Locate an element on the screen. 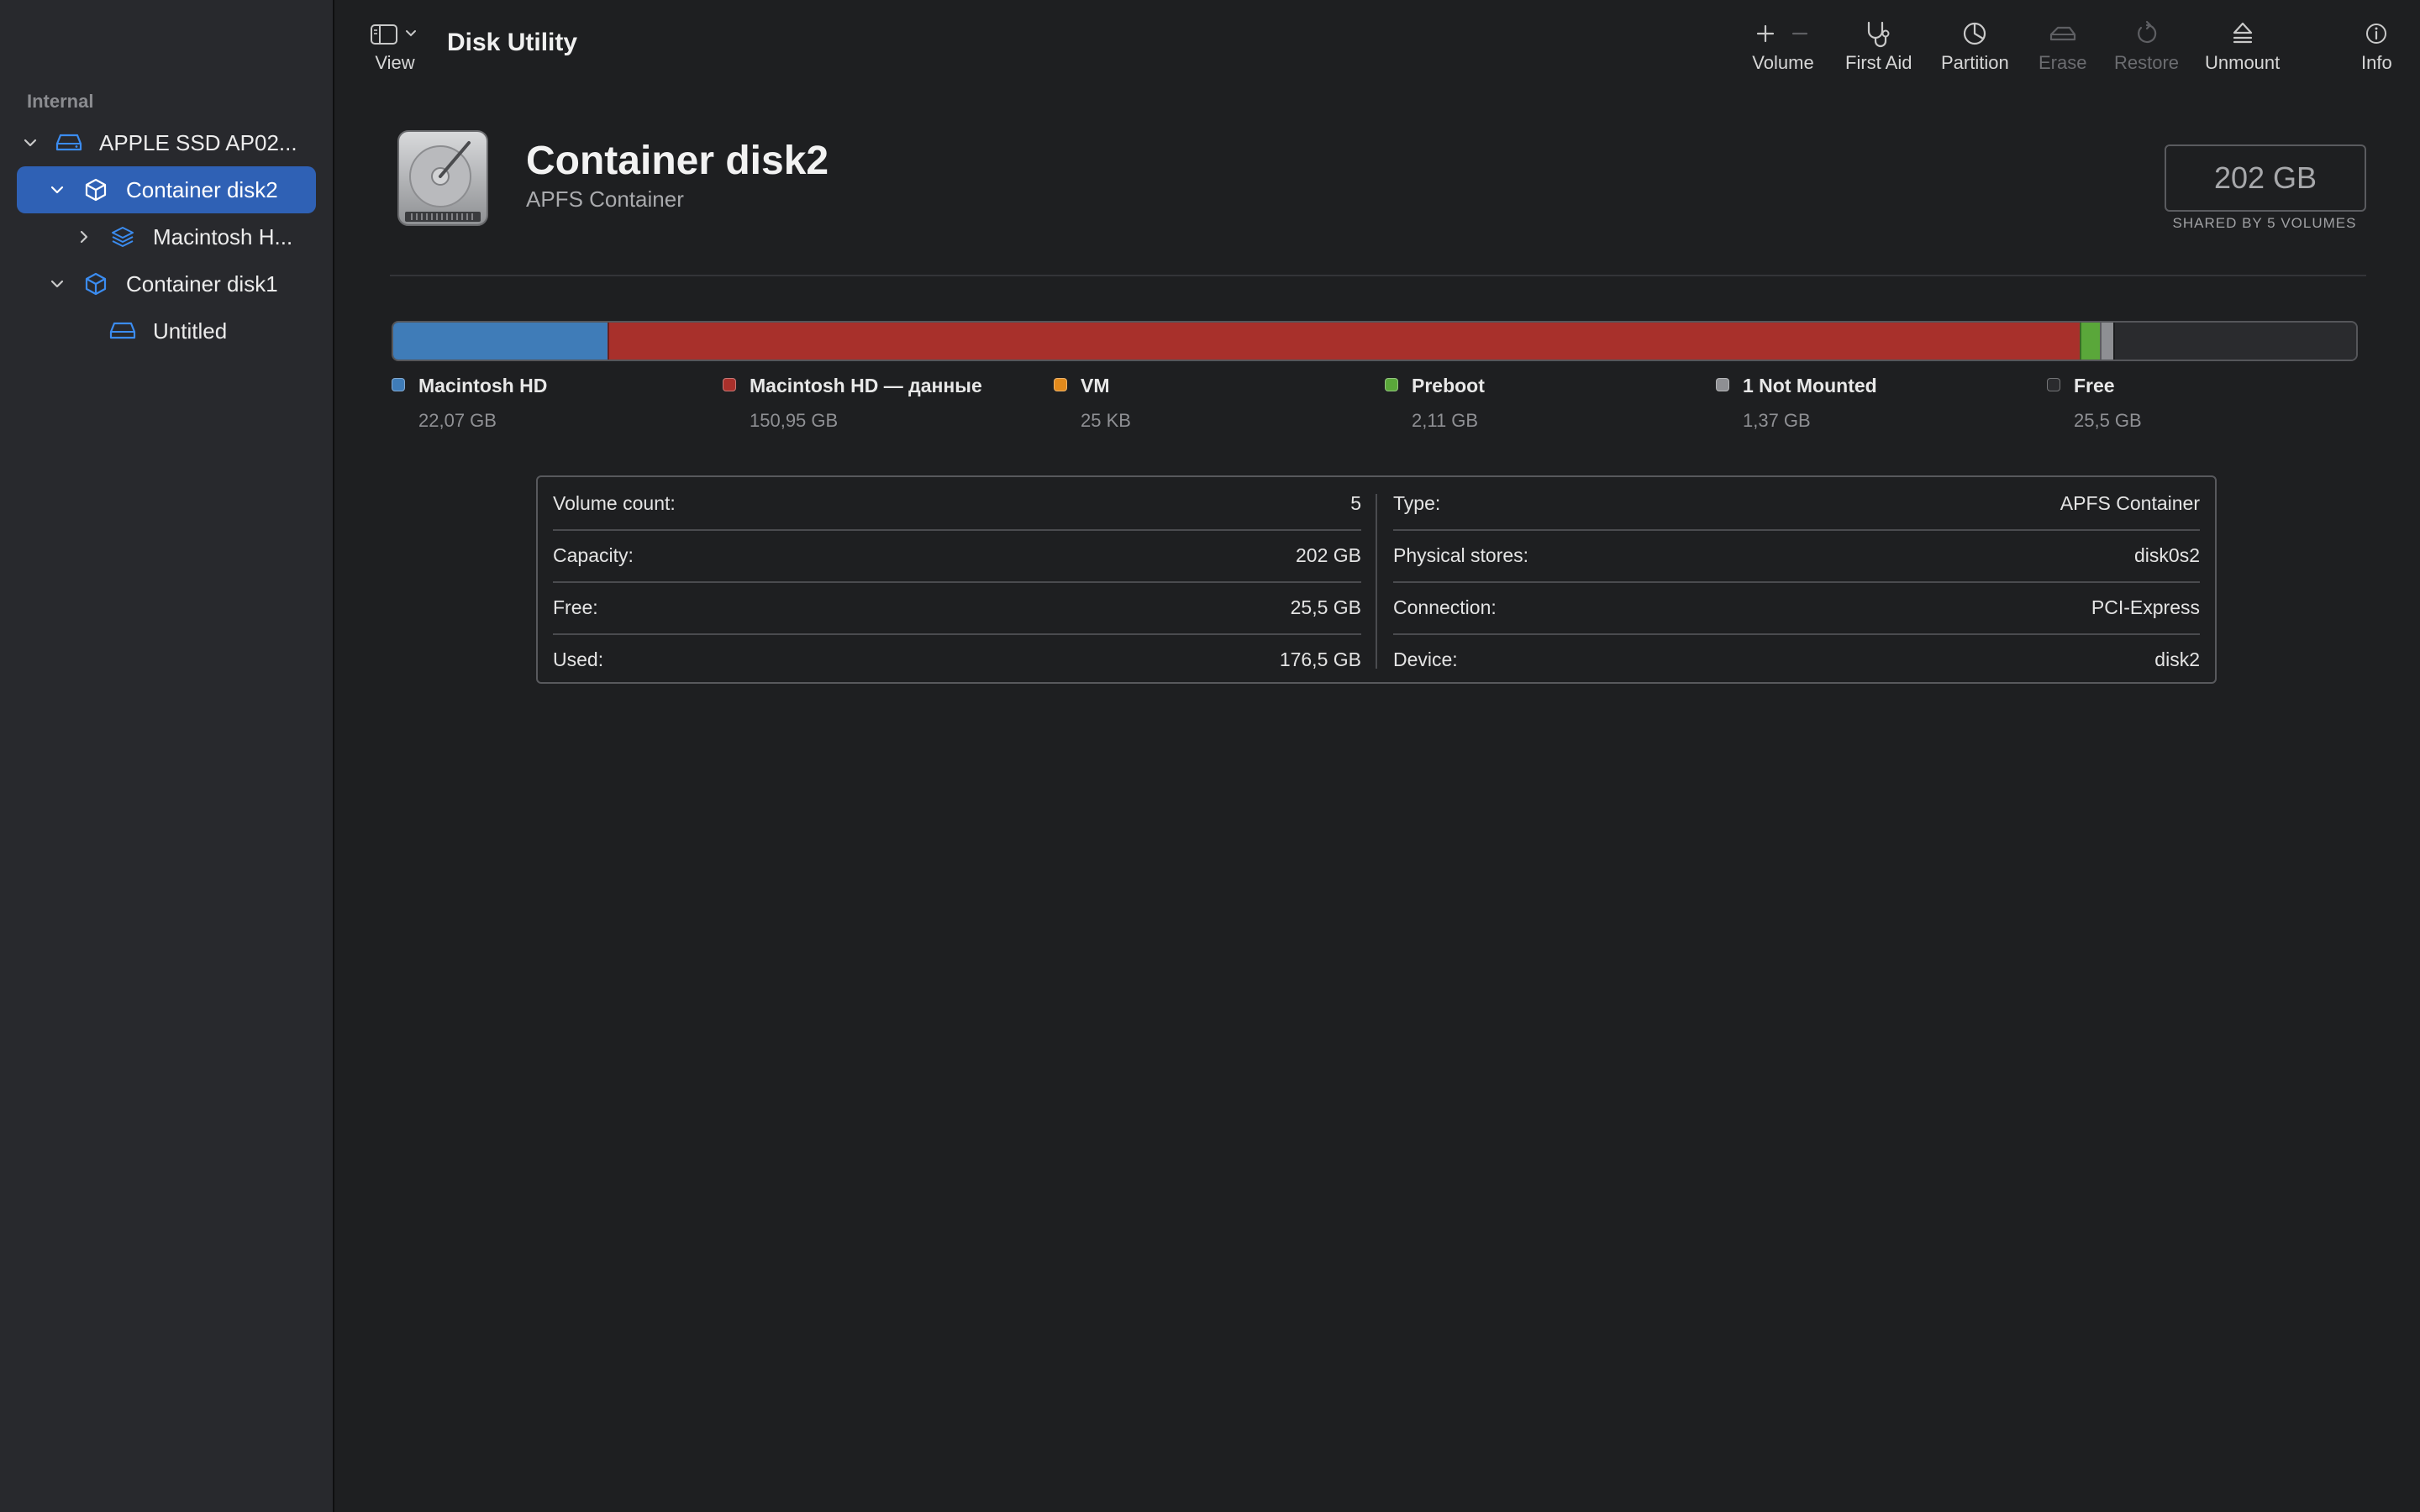  internal-drive-icon is located at coordinates (69, 143).